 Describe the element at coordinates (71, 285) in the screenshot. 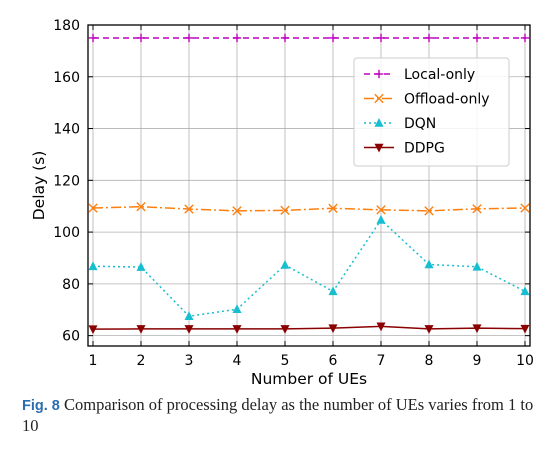

I see `y-tick-label: 80` at that location.